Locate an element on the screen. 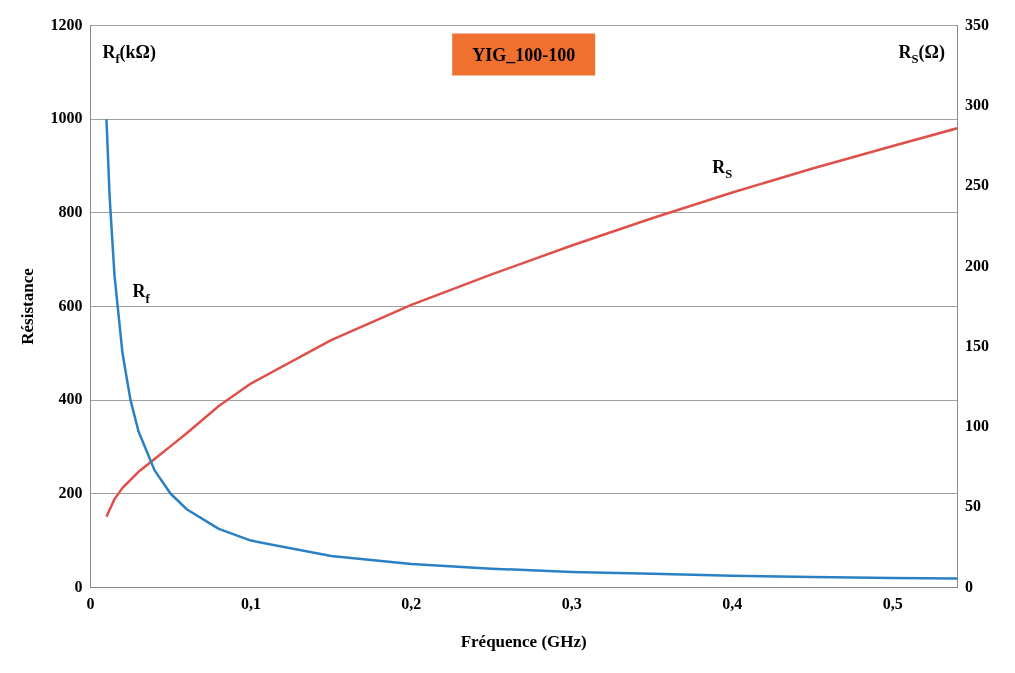  y-tick-label: 800 is located at coordinates (70, 212).